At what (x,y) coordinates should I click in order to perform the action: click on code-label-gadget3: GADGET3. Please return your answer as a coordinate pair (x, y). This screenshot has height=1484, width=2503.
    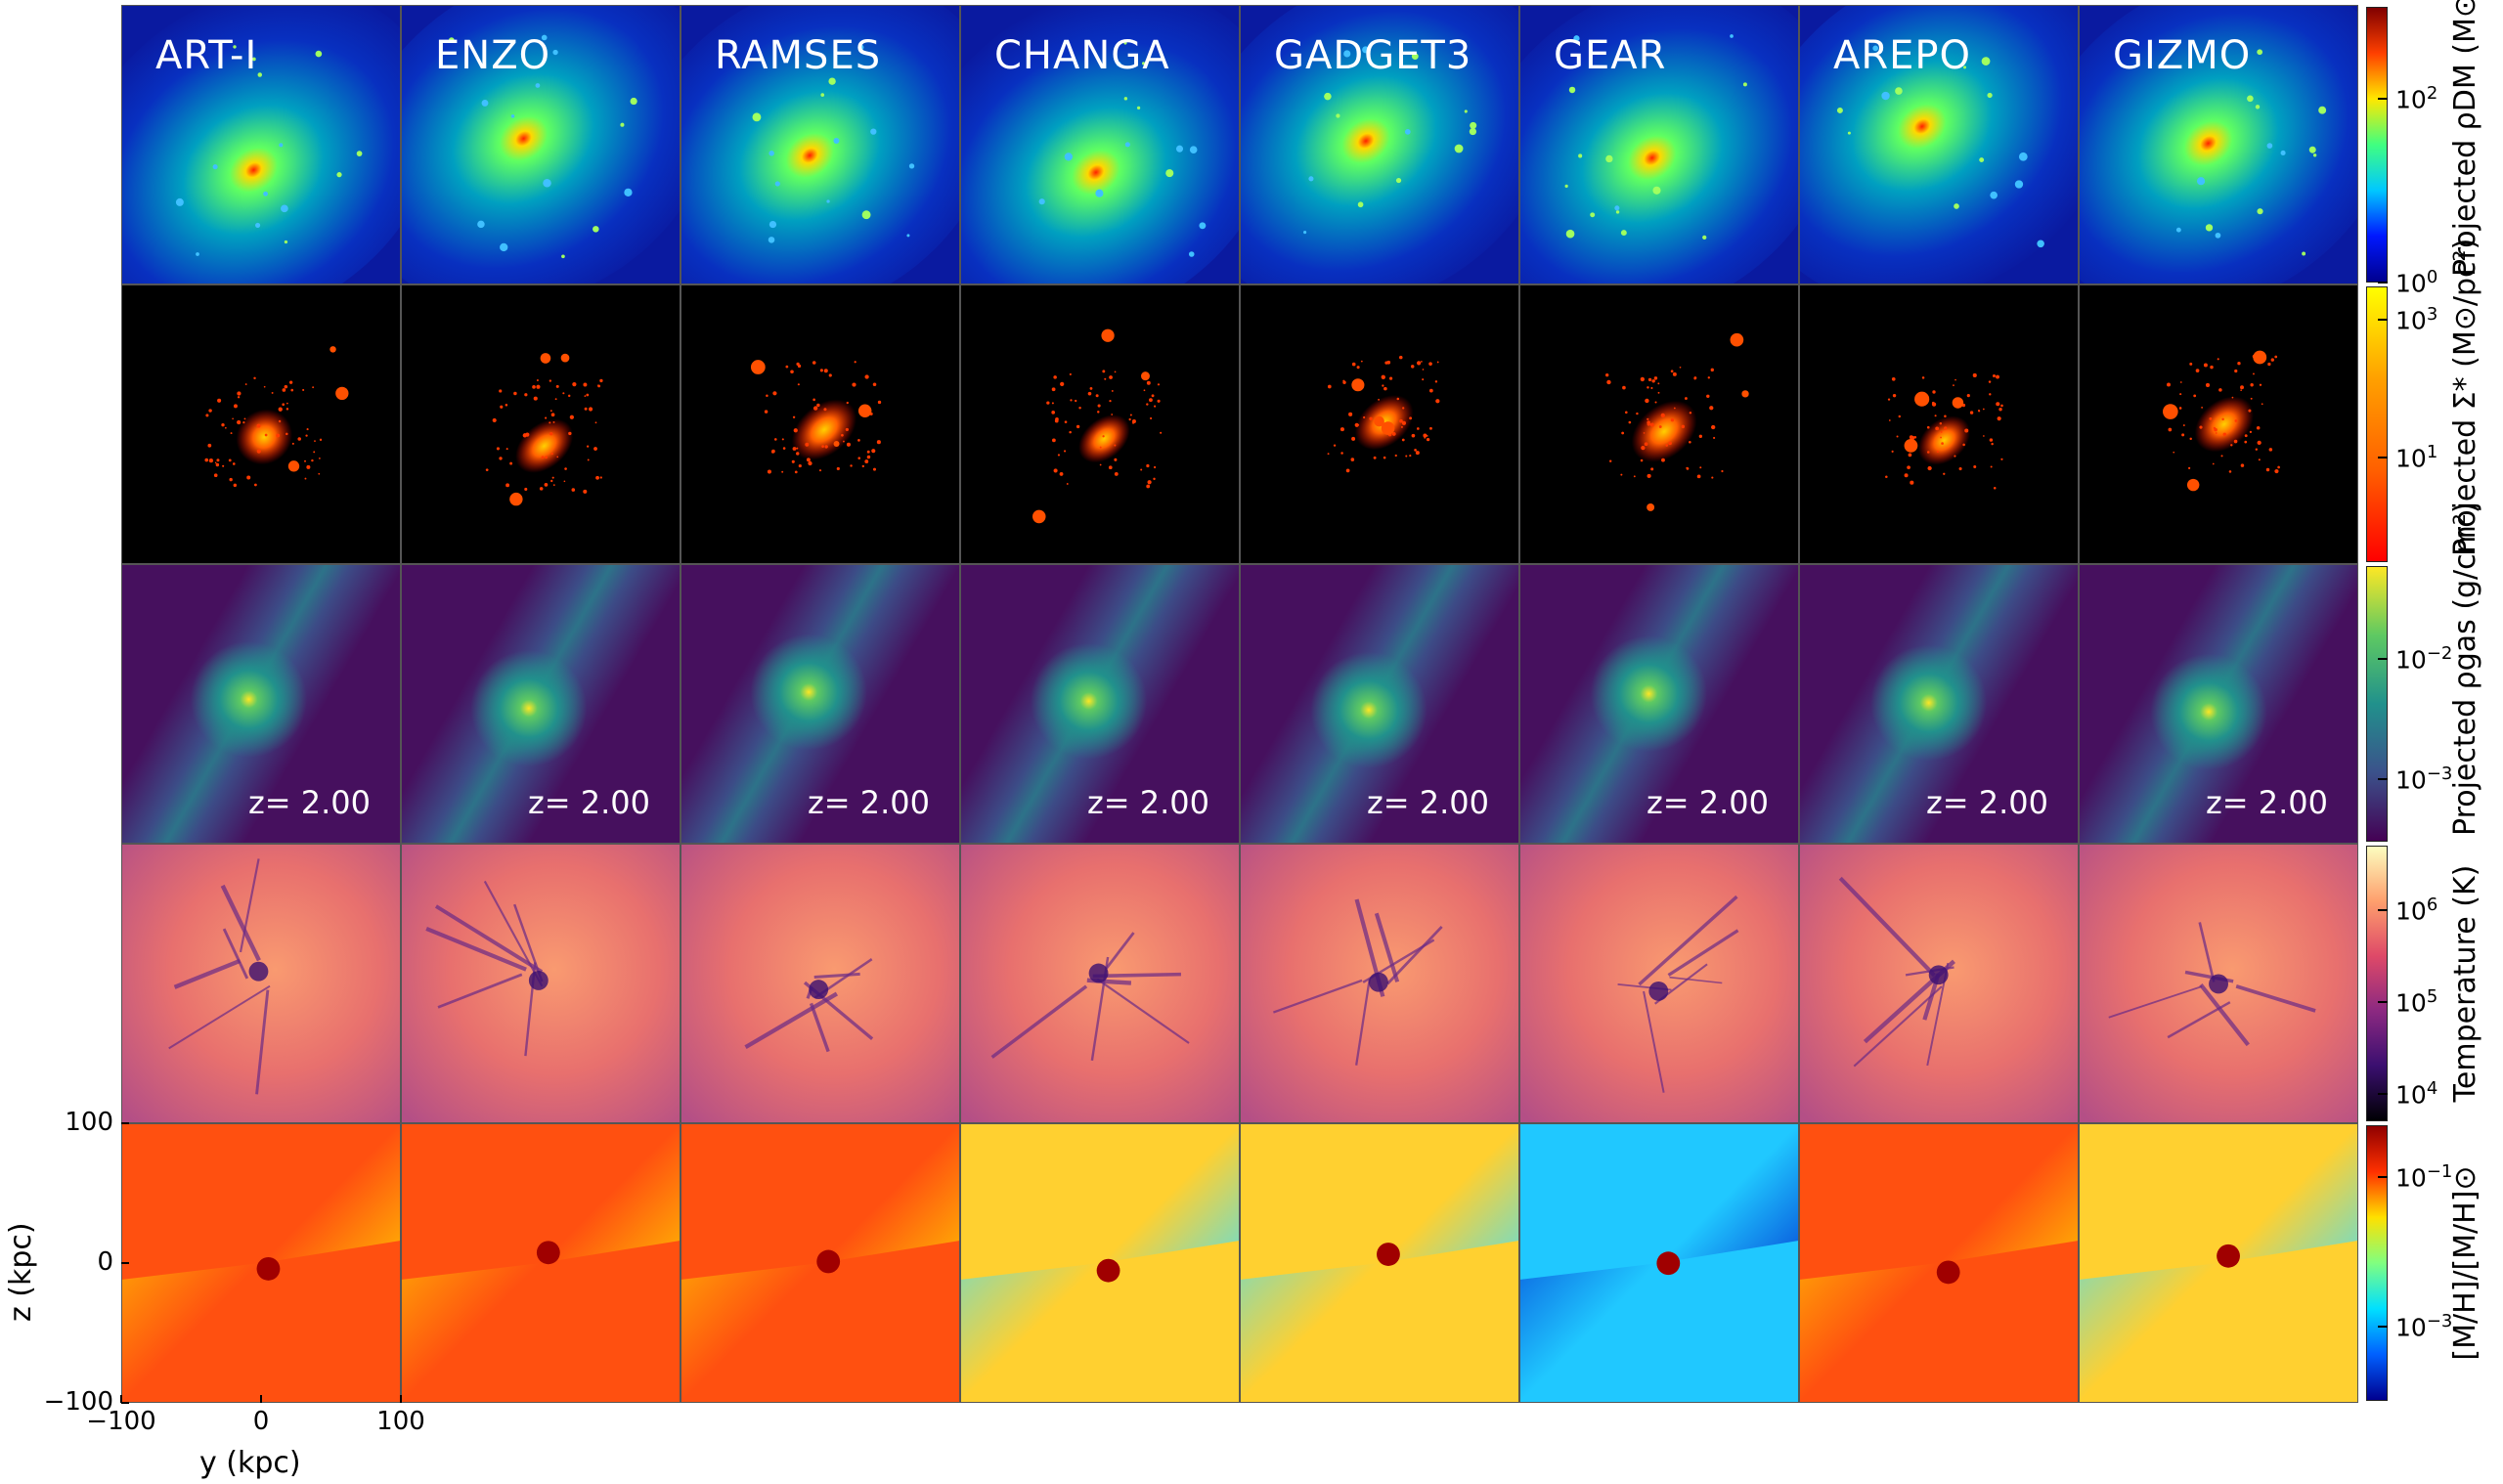
    Looking at the image, I should click on (1373, 55).